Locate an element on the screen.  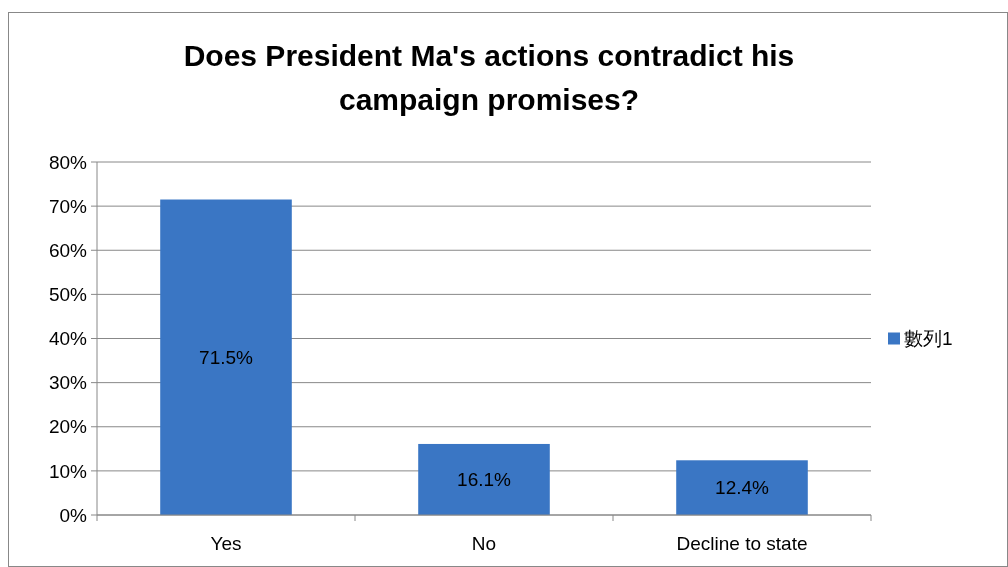
y-tick-label: 0% is located at coordinates (73, 515).